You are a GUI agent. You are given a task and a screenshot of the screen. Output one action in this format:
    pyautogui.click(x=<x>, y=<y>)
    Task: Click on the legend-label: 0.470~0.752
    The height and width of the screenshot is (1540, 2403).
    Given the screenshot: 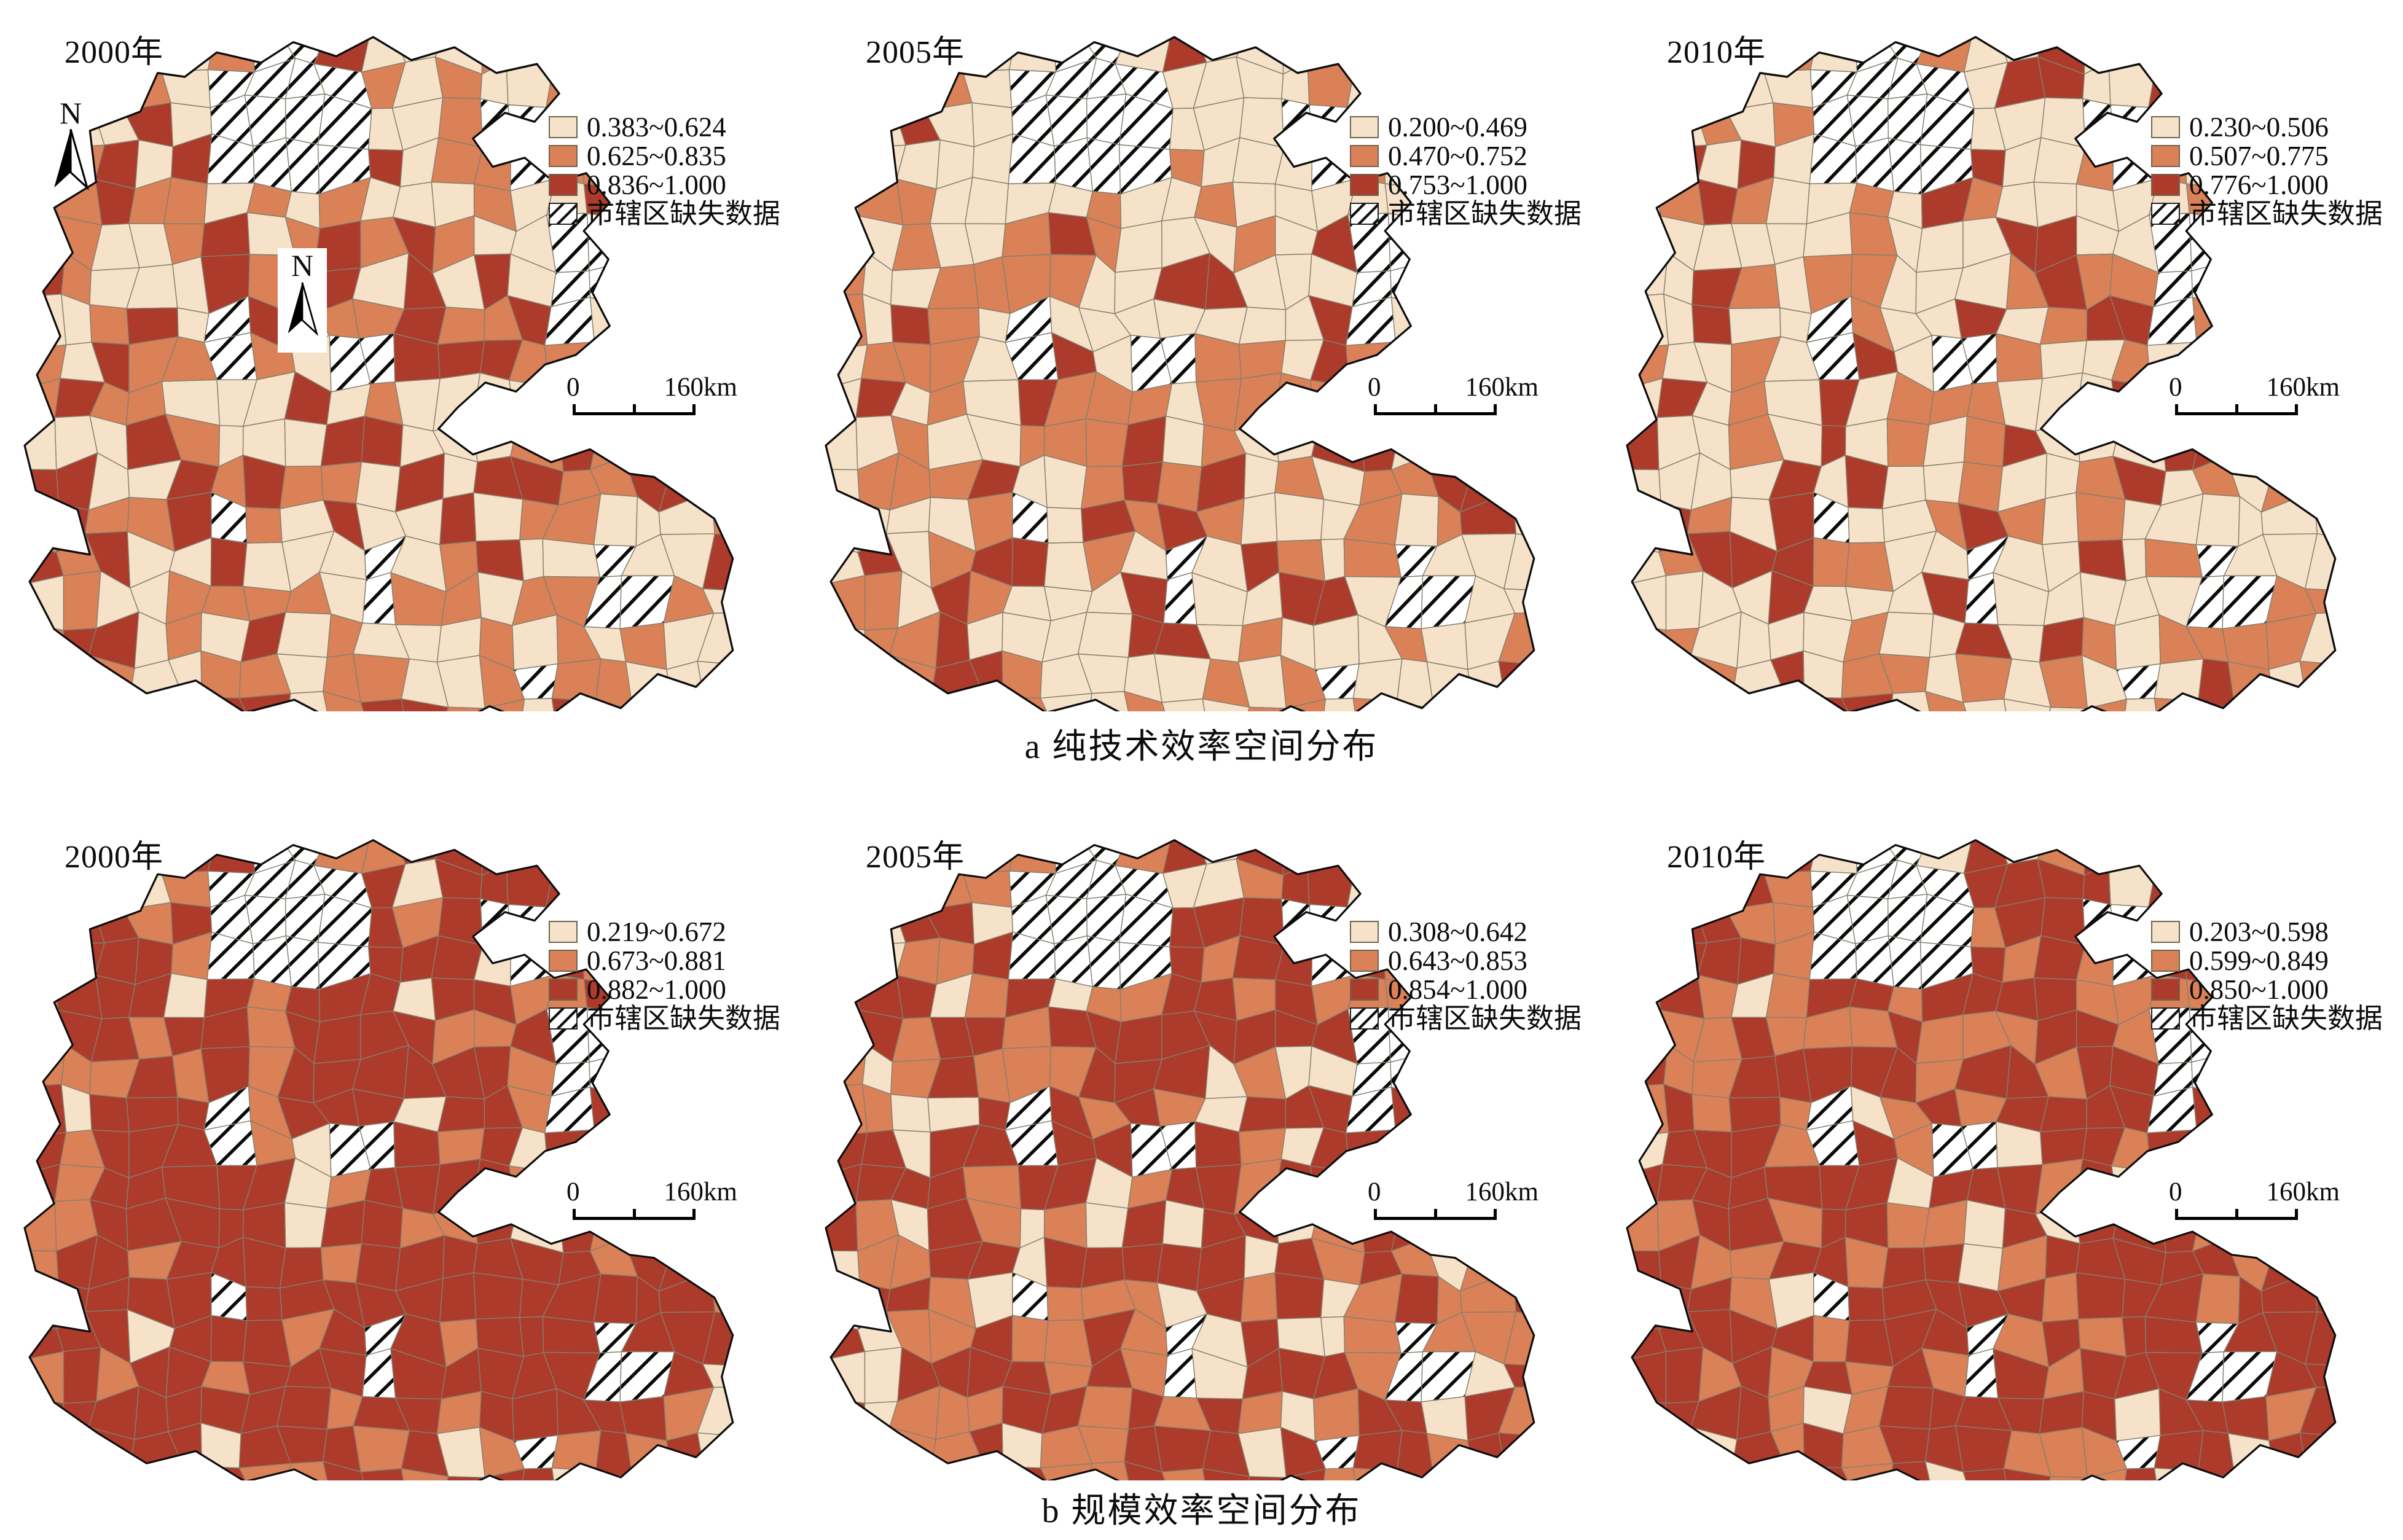 What is the action you would take?
    pyautogui.click(x=1457, y=156)
    